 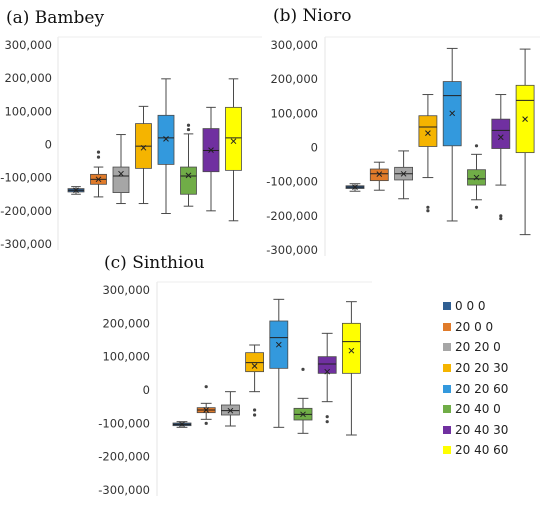 I want to click on legend-item: 0 0 0, so click(x=475, y=306).